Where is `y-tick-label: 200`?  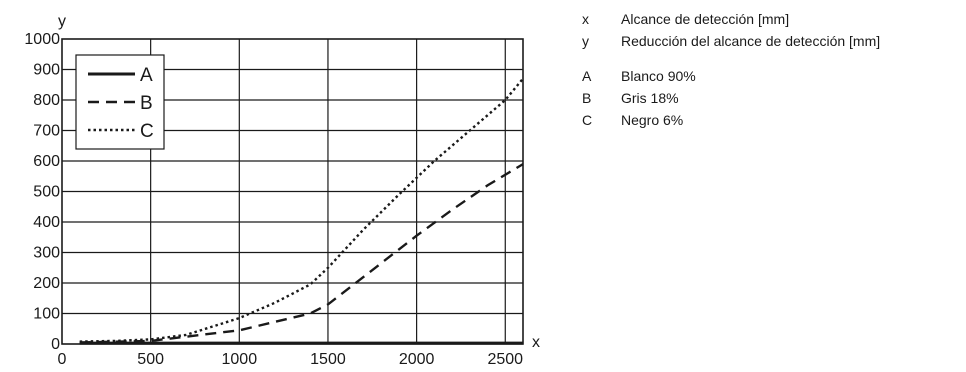
y-tick-label: 200 is located at coordinates (46, 283).